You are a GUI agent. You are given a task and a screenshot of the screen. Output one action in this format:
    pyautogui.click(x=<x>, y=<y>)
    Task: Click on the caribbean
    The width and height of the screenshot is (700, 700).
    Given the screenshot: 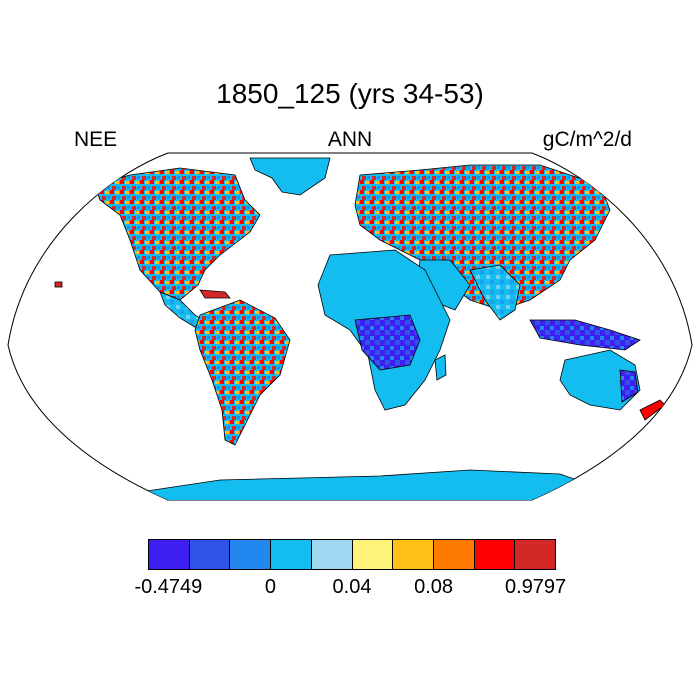 What is the action you would take?
    pyautogui.click(x=215, y=294)
    